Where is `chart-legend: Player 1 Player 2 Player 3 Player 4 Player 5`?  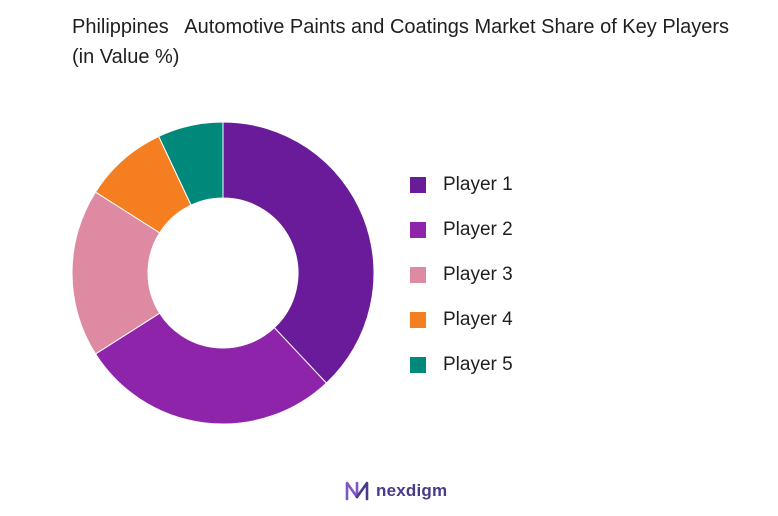 chart-legend: Player 1 Player 2 Player 3 Player 4 Player 5 is located at coordinates (461, 275).